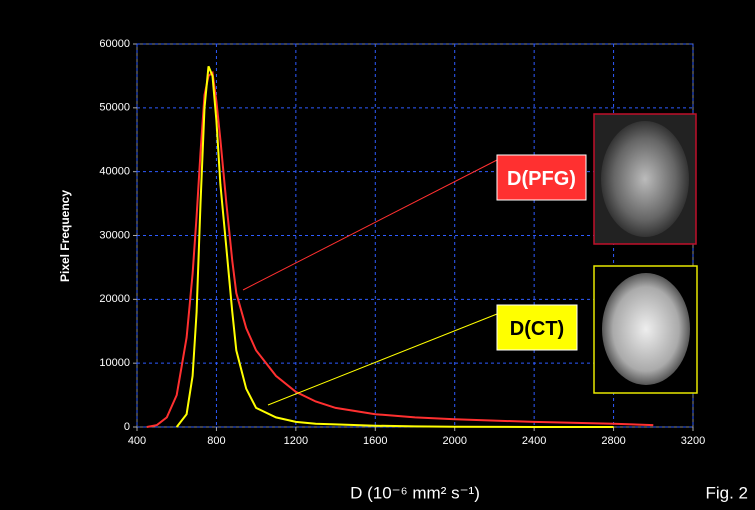 This screenshot has width=755, height=510. Describe the element at coordinates (646, 329) in the screenshot. I see `ct-brain` at that location.